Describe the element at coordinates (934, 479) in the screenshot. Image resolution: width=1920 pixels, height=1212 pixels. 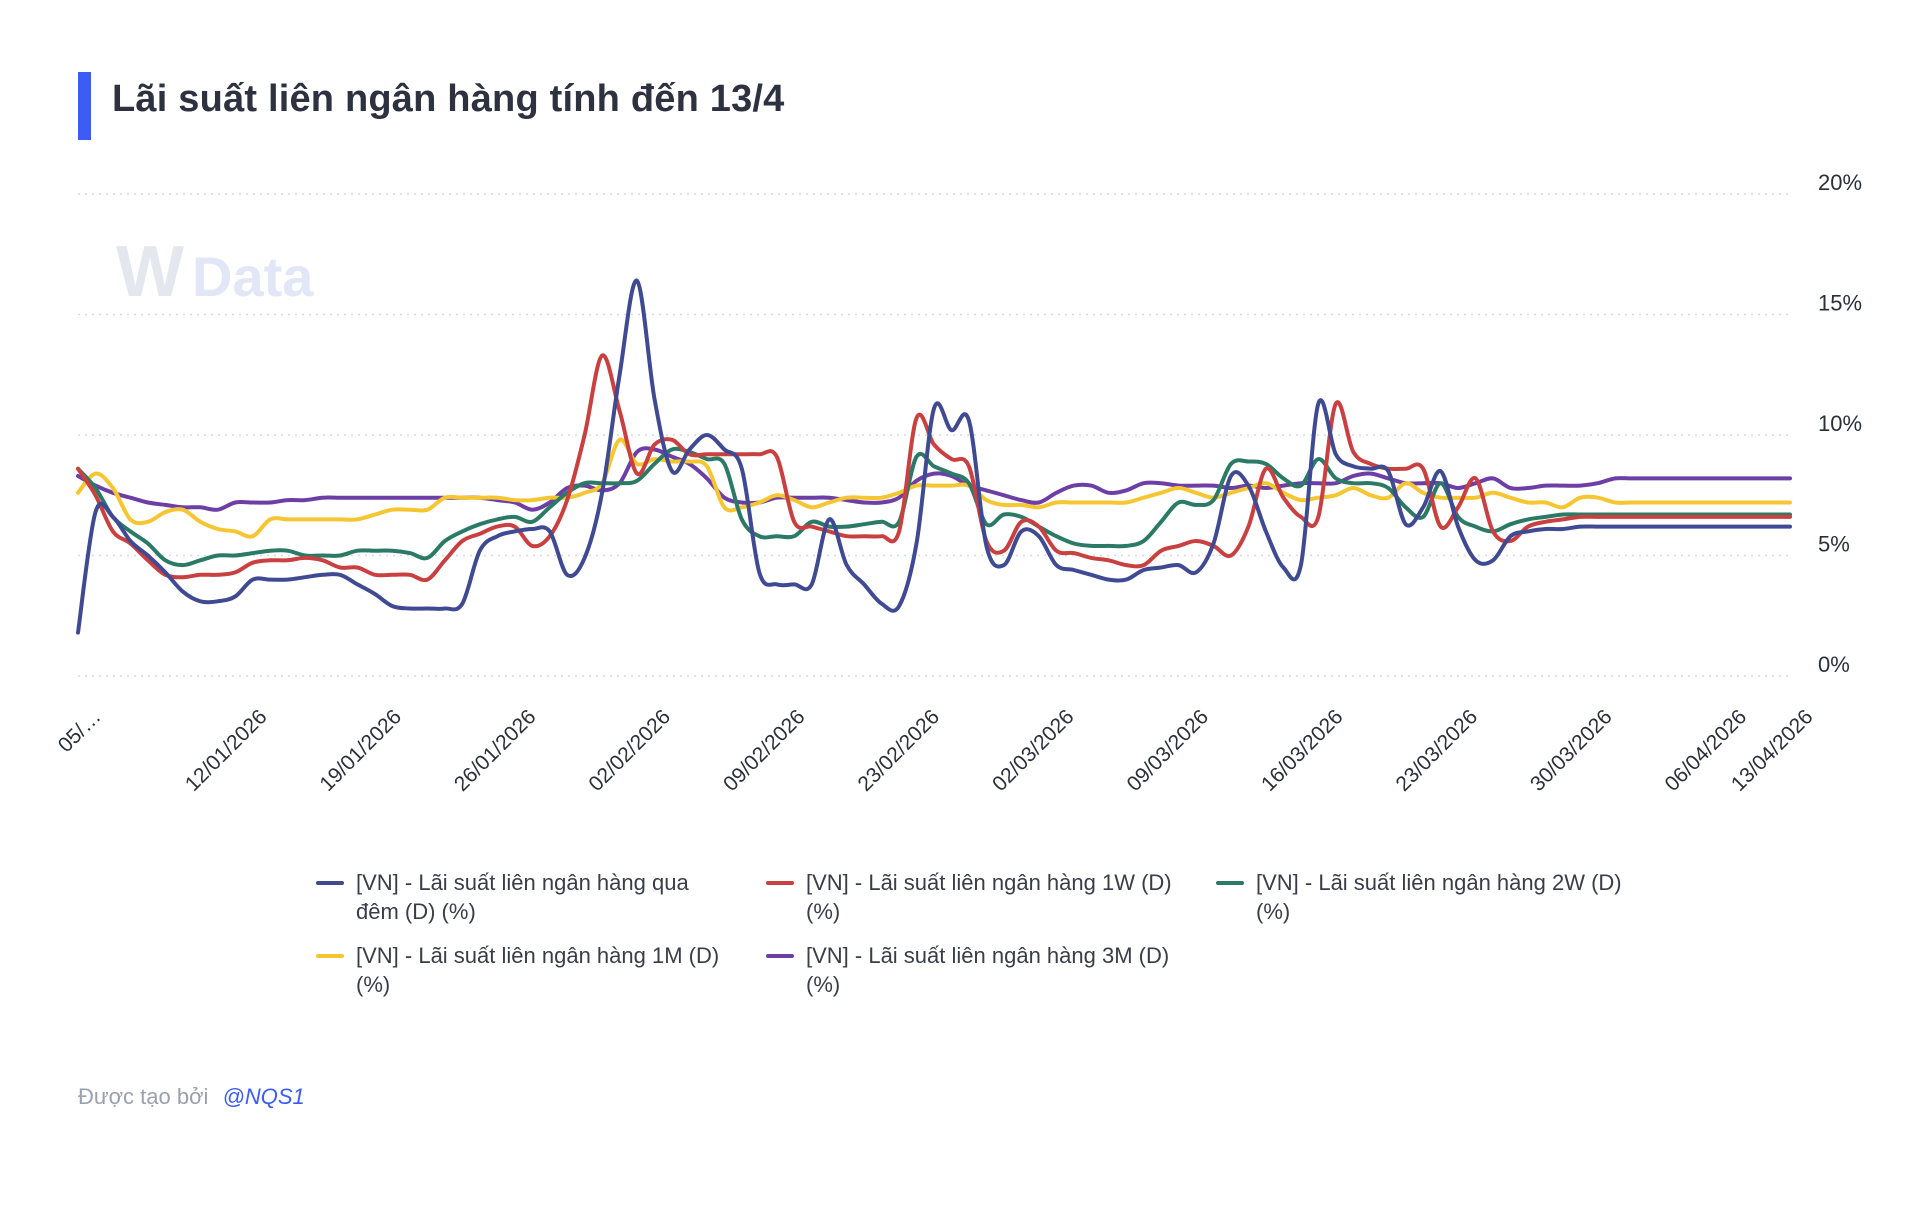
I see `series-line-m3` at that location.